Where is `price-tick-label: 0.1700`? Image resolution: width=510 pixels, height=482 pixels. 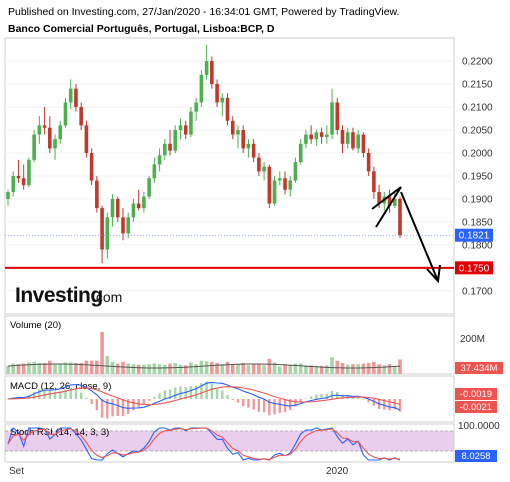
price-tick-label: 0.1700 is located at coordinates (477, 291).